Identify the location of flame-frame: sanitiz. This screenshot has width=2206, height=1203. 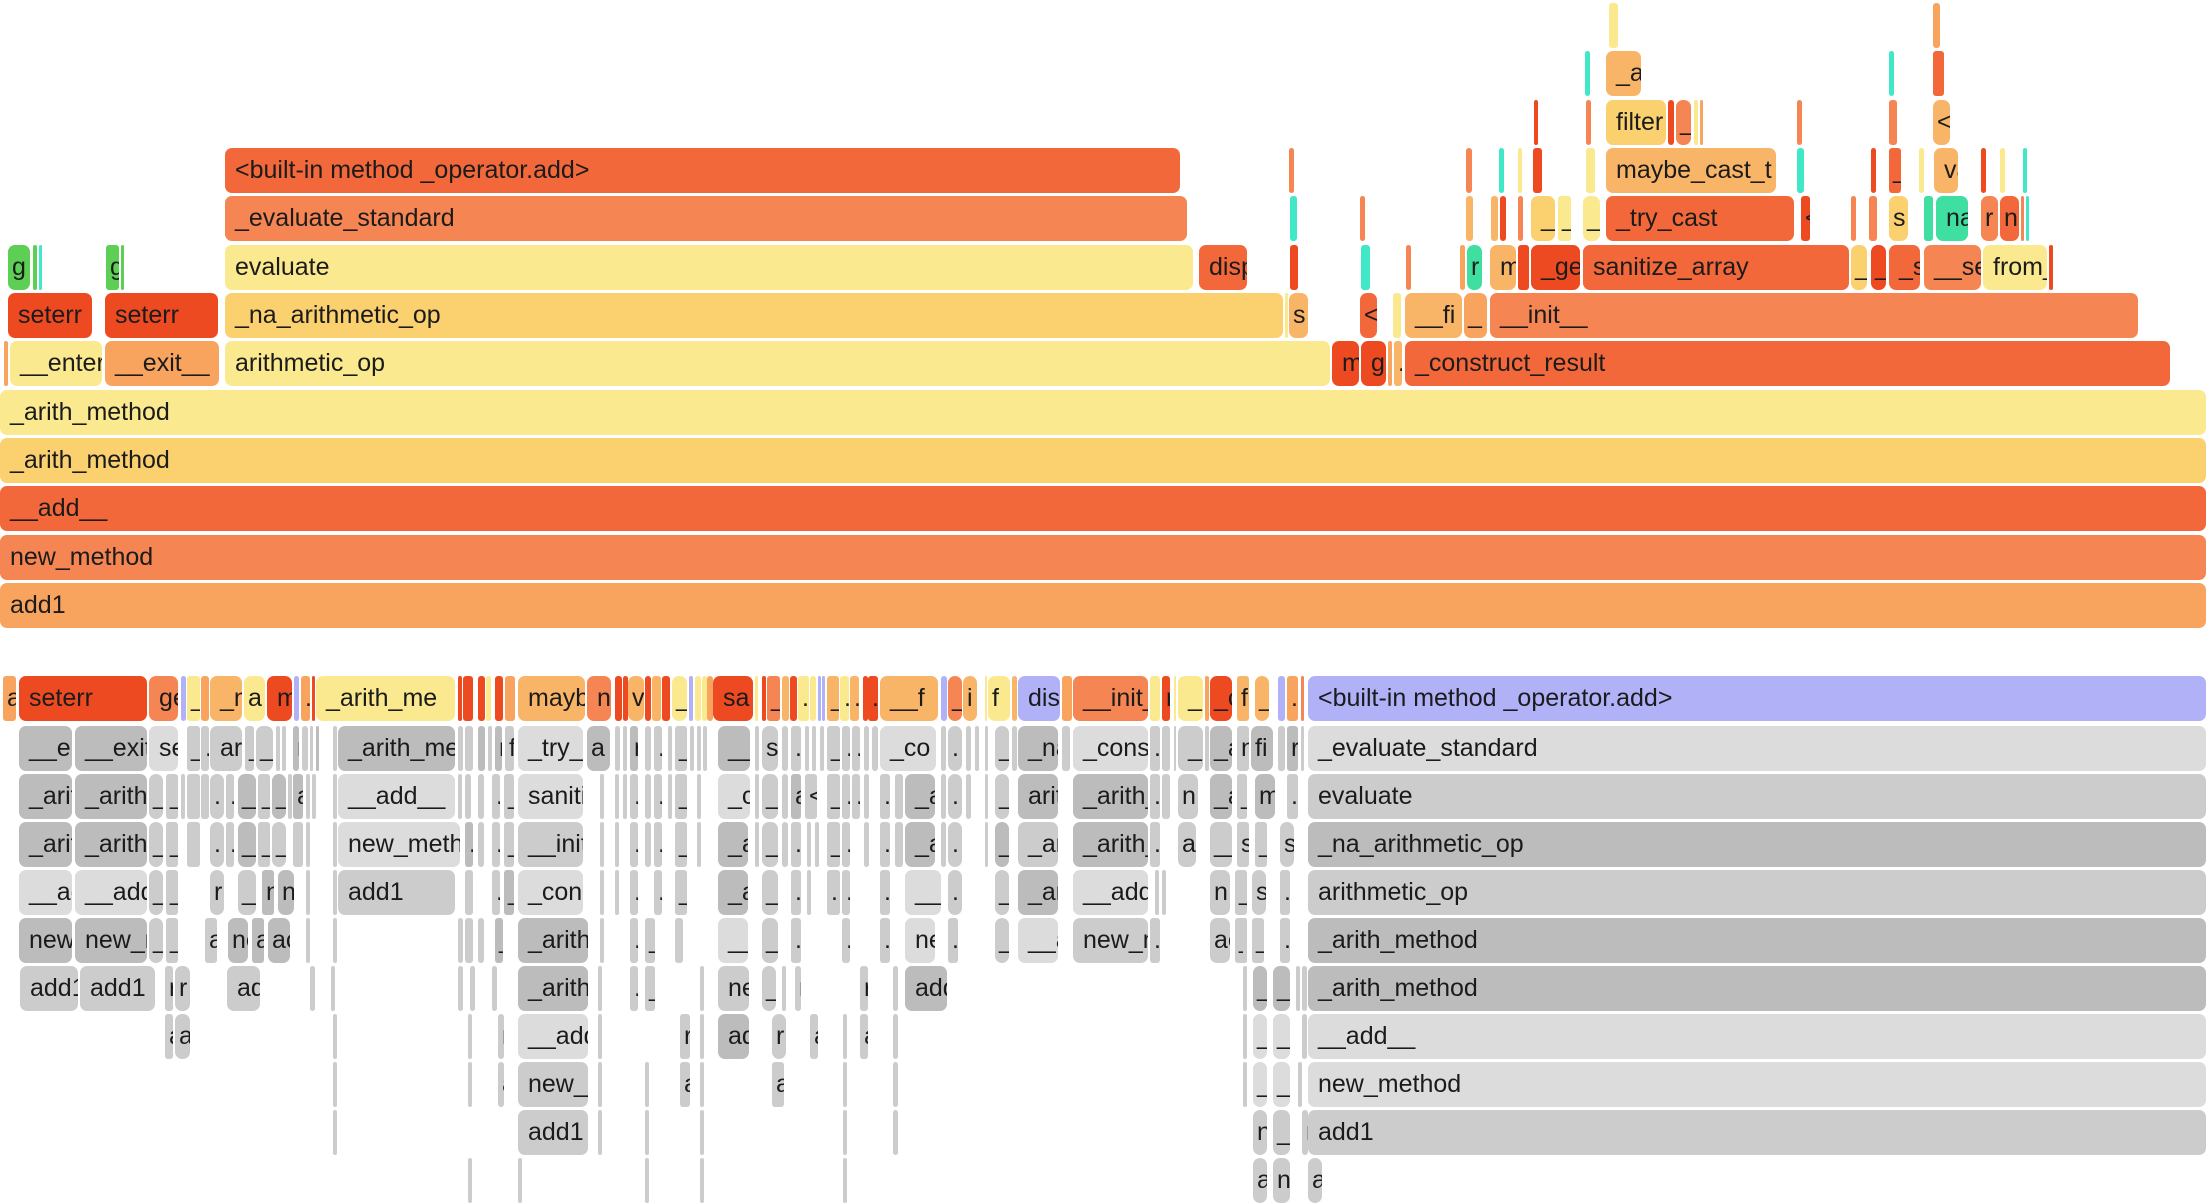
(550, 796).